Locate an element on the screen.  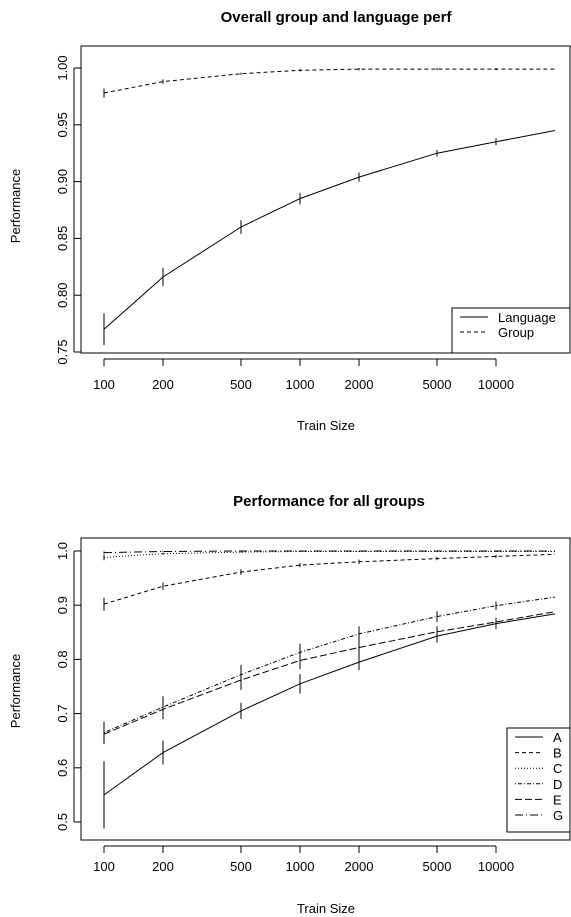
legend-label: A is located at coordinates (557, 737).